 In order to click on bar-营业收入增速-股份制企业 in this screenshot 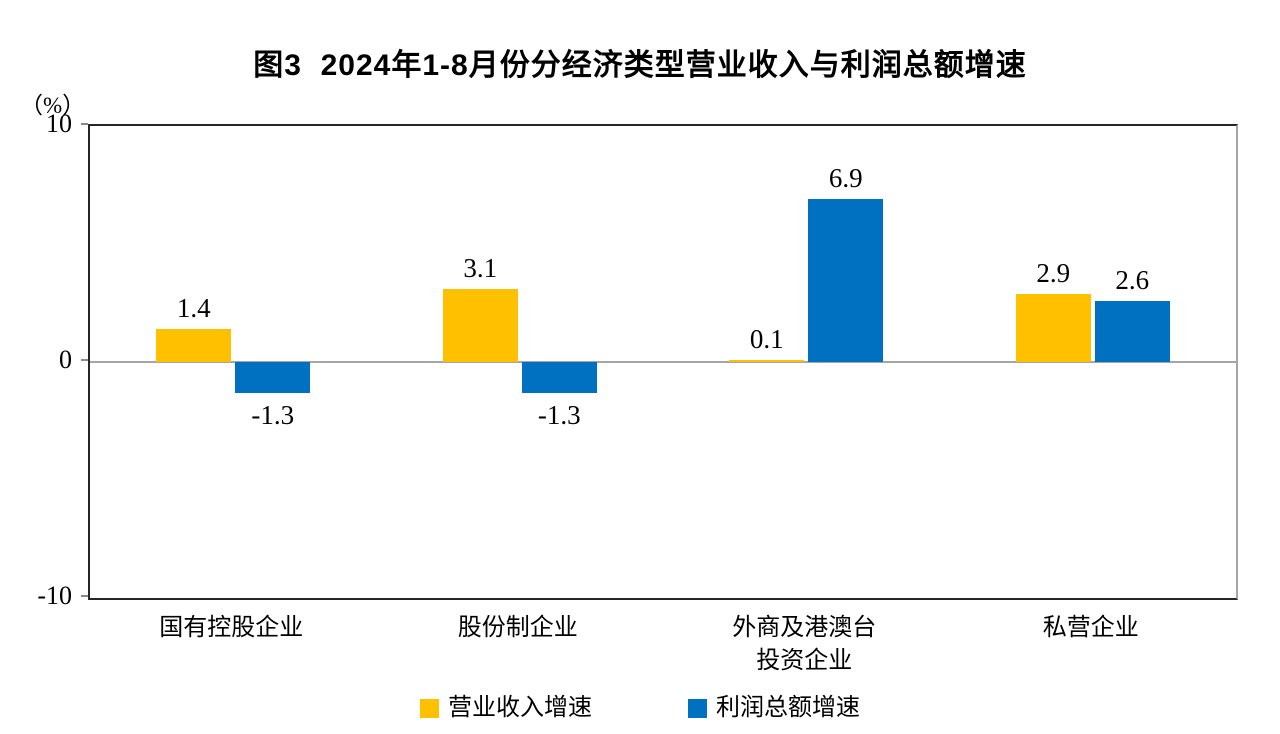, I will do `click(480, 325)`.